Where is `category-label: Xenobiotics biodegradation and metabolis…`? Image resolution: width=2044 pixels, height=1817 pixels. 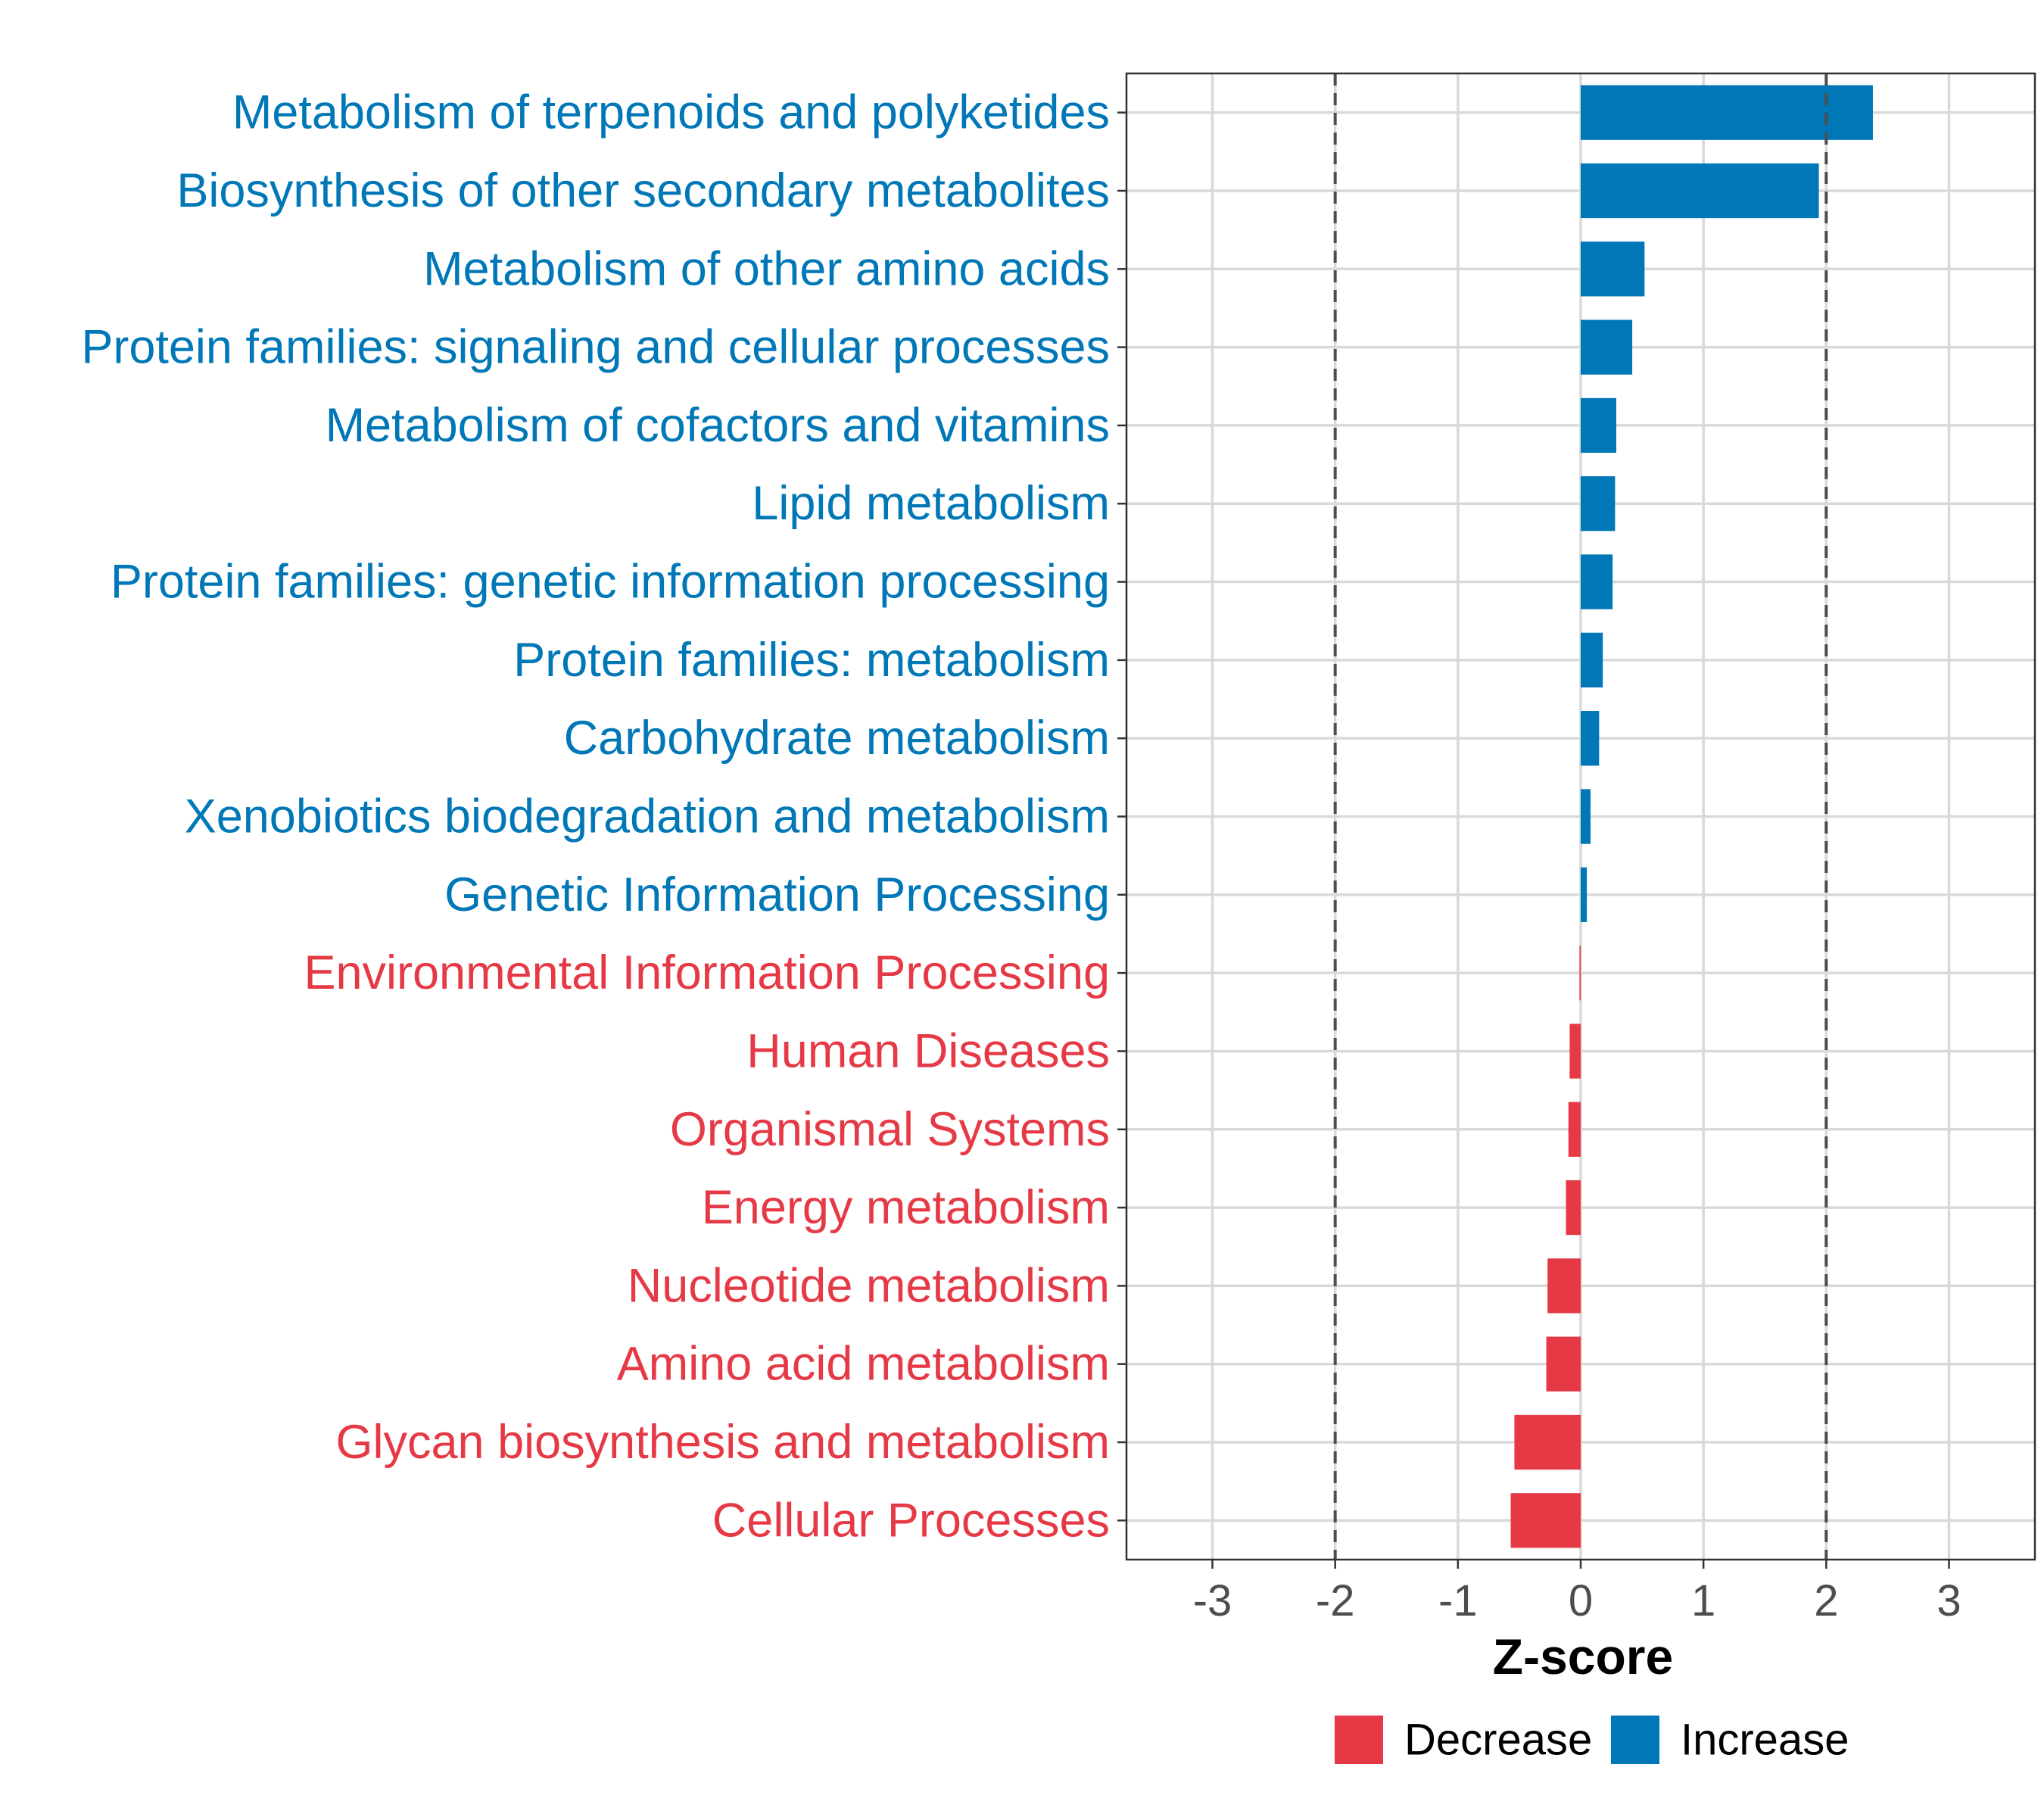
category-label: Xenobiotics biodegradation and metabolis… is located at coordinates (647, 816).